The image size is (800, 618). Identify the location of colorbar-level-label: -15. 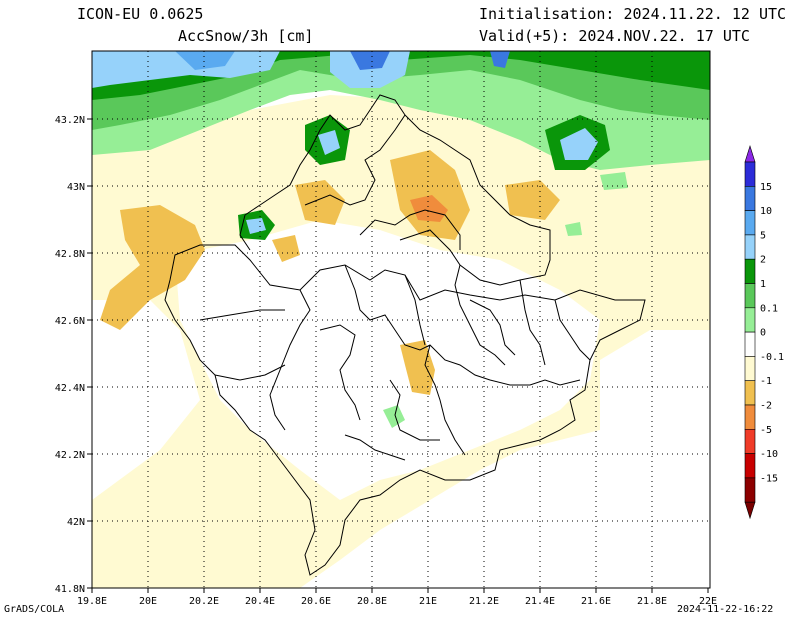
(769, 478).